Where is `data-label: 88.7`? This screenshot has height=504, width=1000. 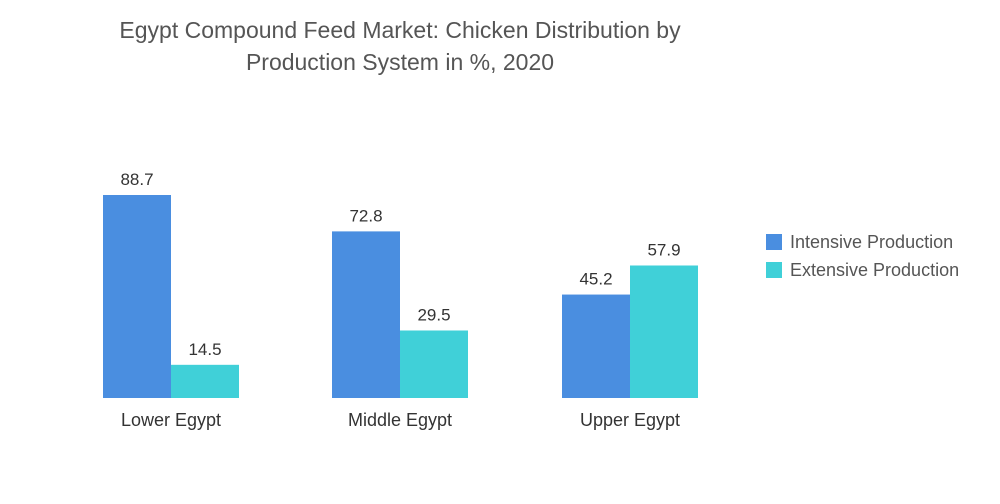 data-label: 88.7 is located at coordinates (136, 179).